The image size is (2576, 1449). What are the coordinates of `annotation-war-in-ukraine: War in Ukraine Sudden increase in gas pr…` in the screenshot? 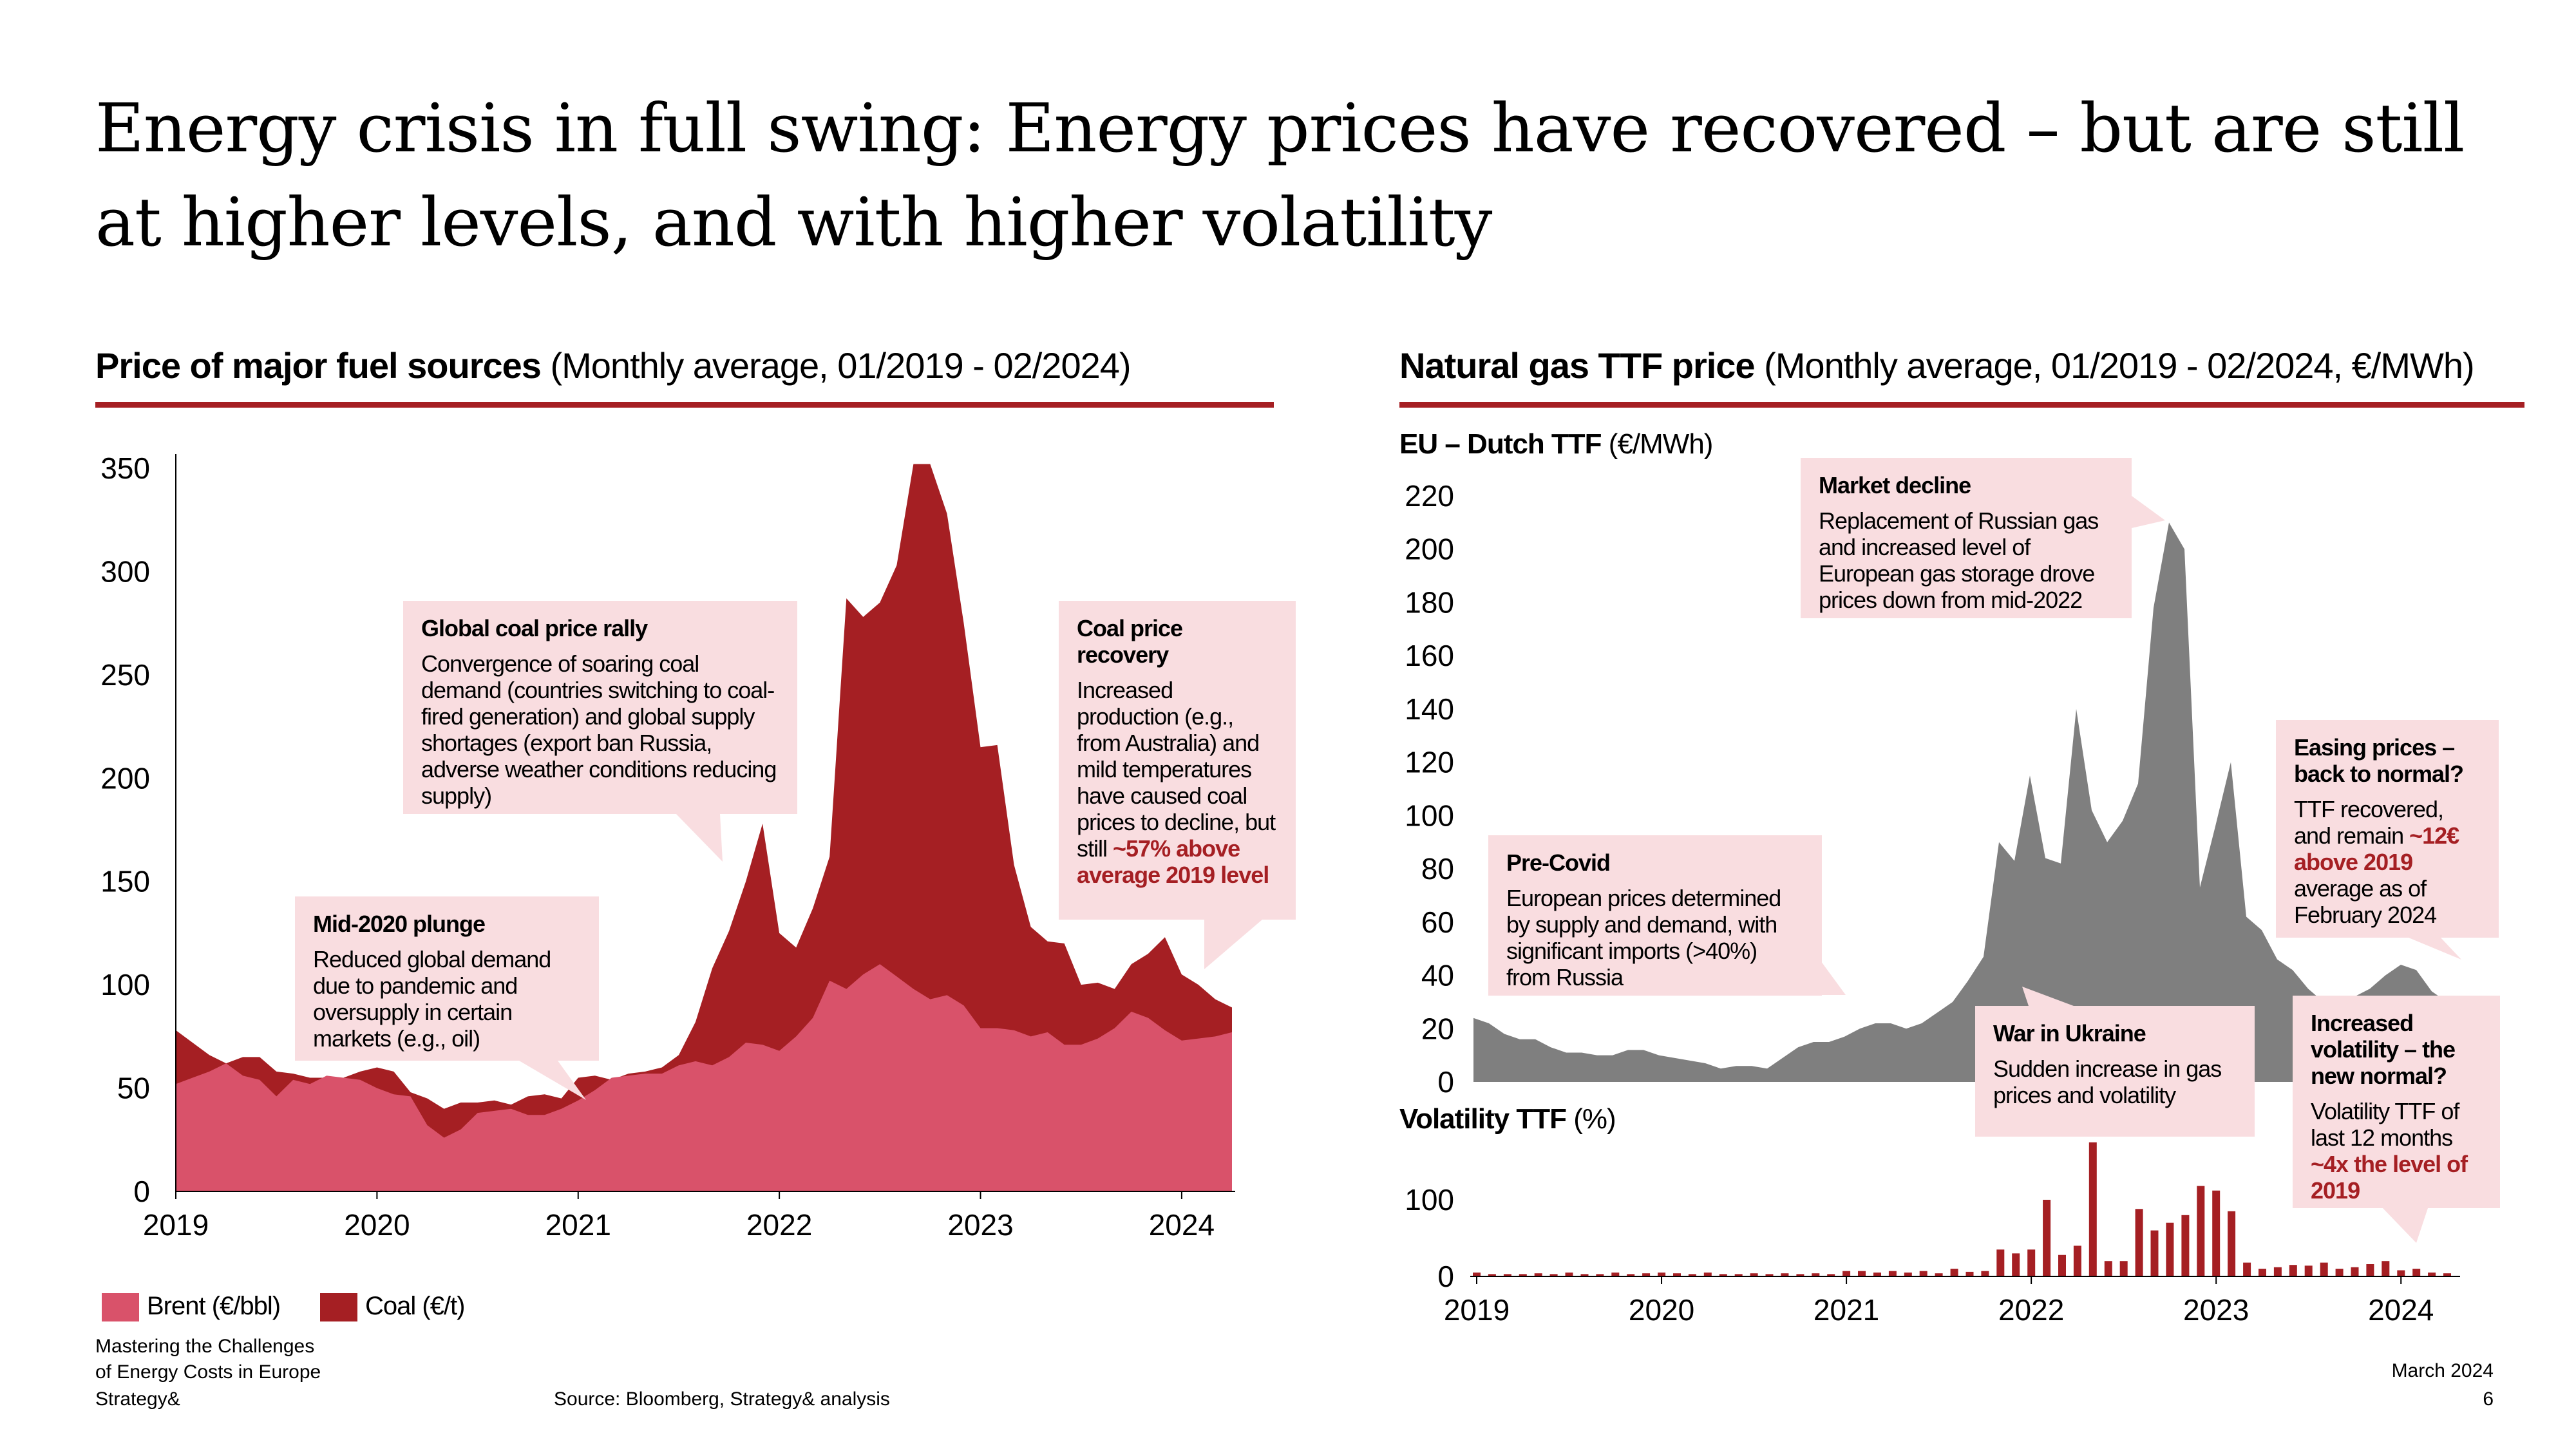 It's located at (2115, 1071).